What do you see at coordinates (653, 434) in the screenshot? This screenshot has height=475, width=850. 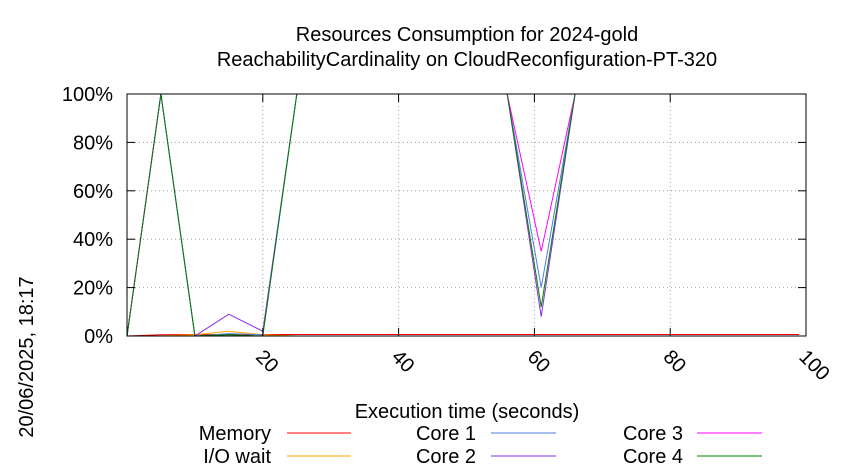 I see `legend-label-core-3: Core 3` at bounding box center [653, 434].